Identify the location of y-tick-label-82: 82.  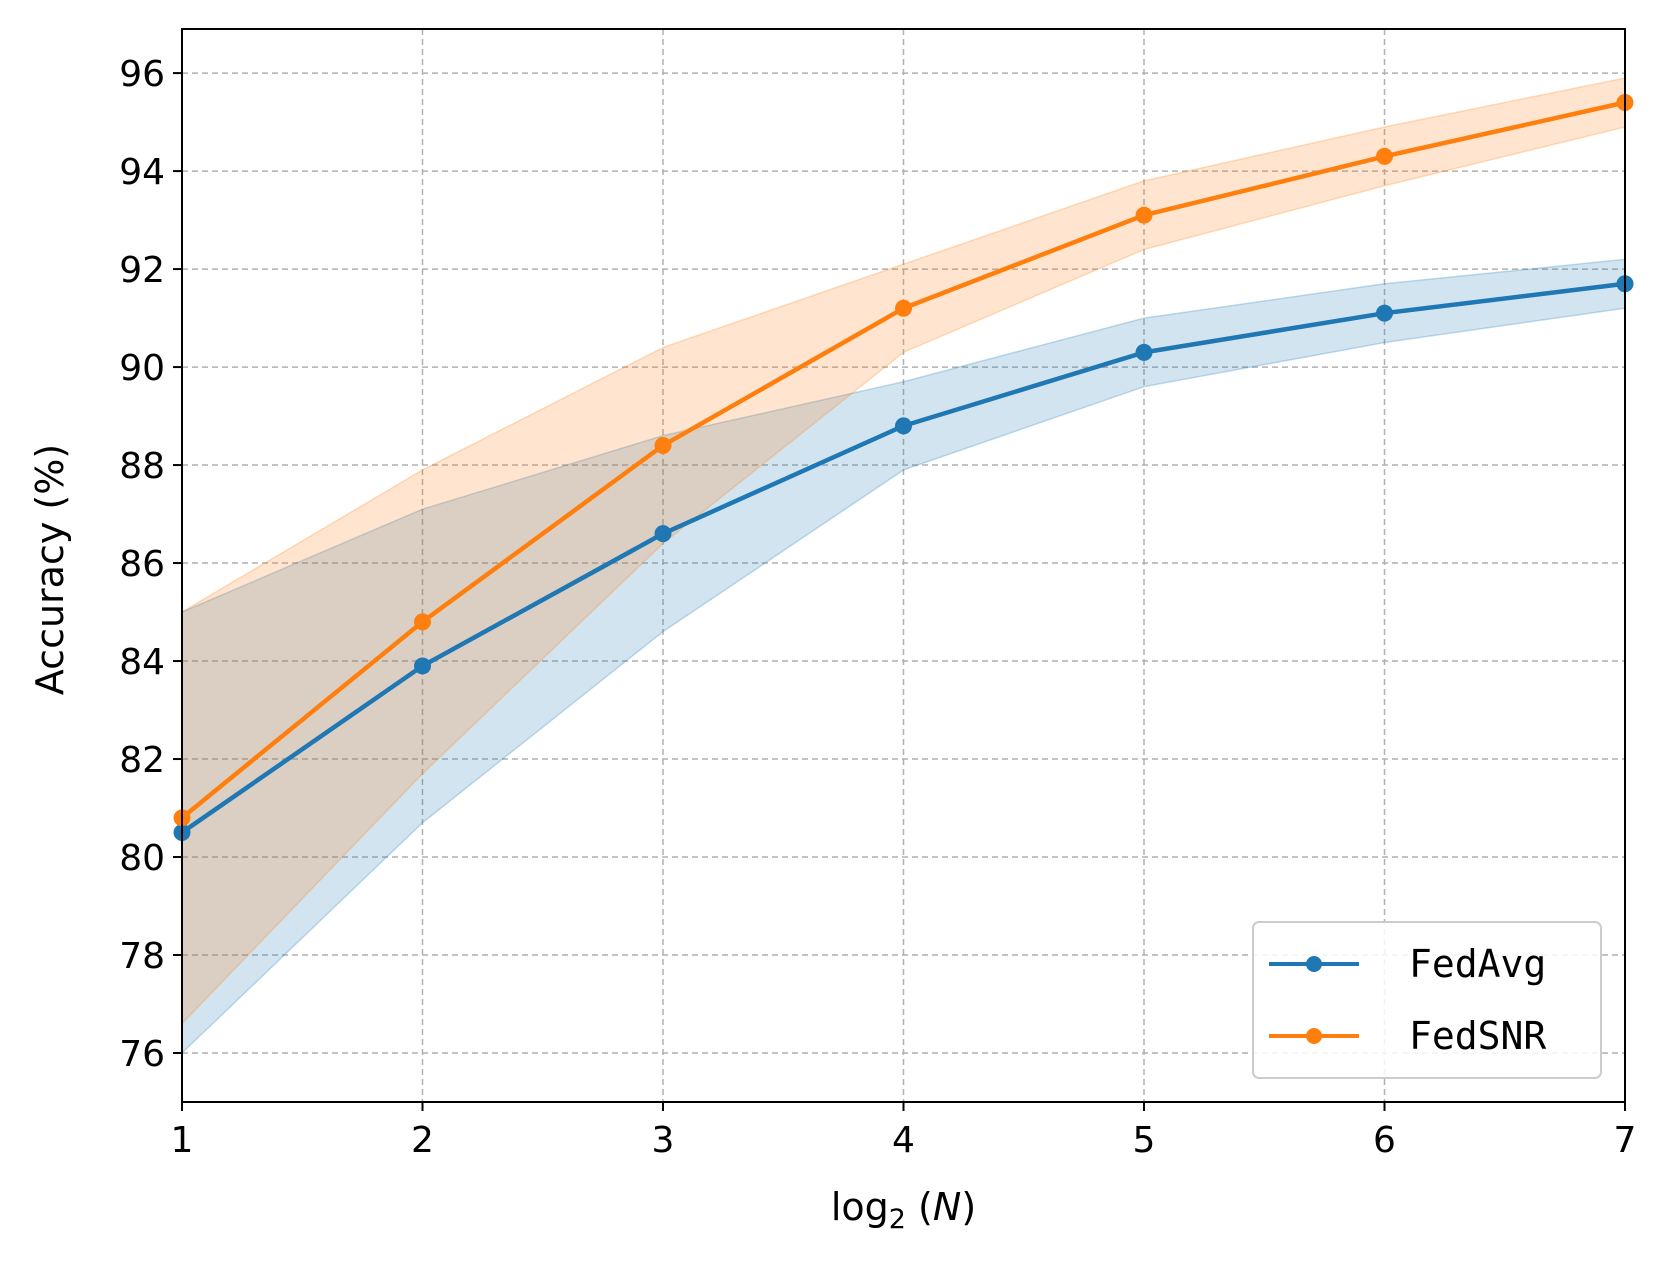
(142, 760).